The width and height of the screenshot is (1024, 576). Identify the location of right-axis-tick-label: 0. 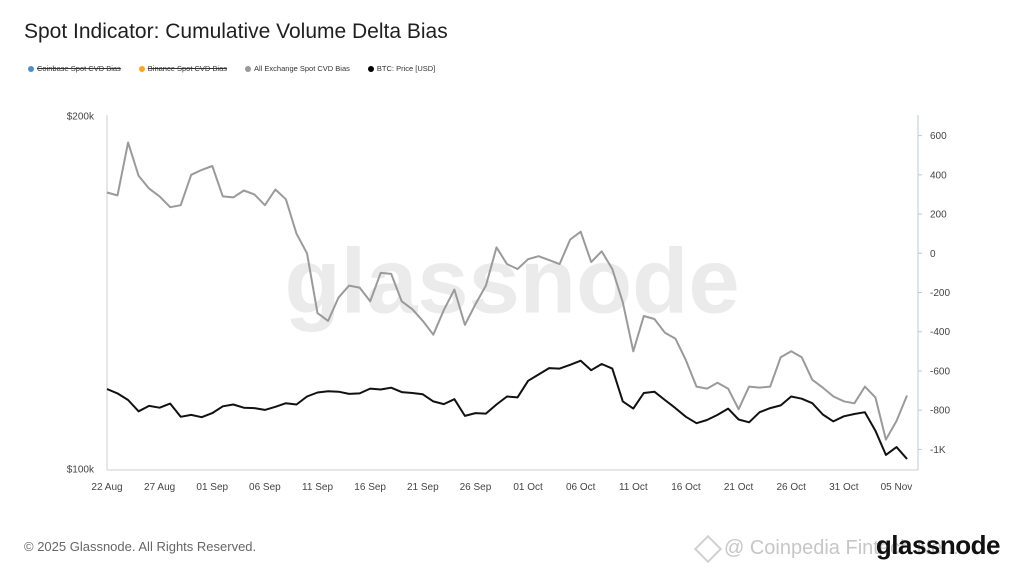
(933, 254).